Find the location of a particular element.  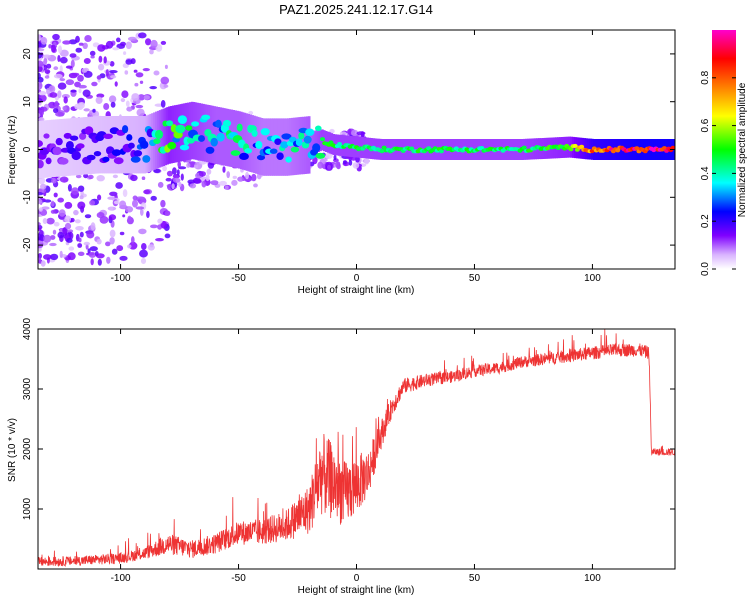

colorbar-tick-label: 0.8 is located at coordinates (705, 77).